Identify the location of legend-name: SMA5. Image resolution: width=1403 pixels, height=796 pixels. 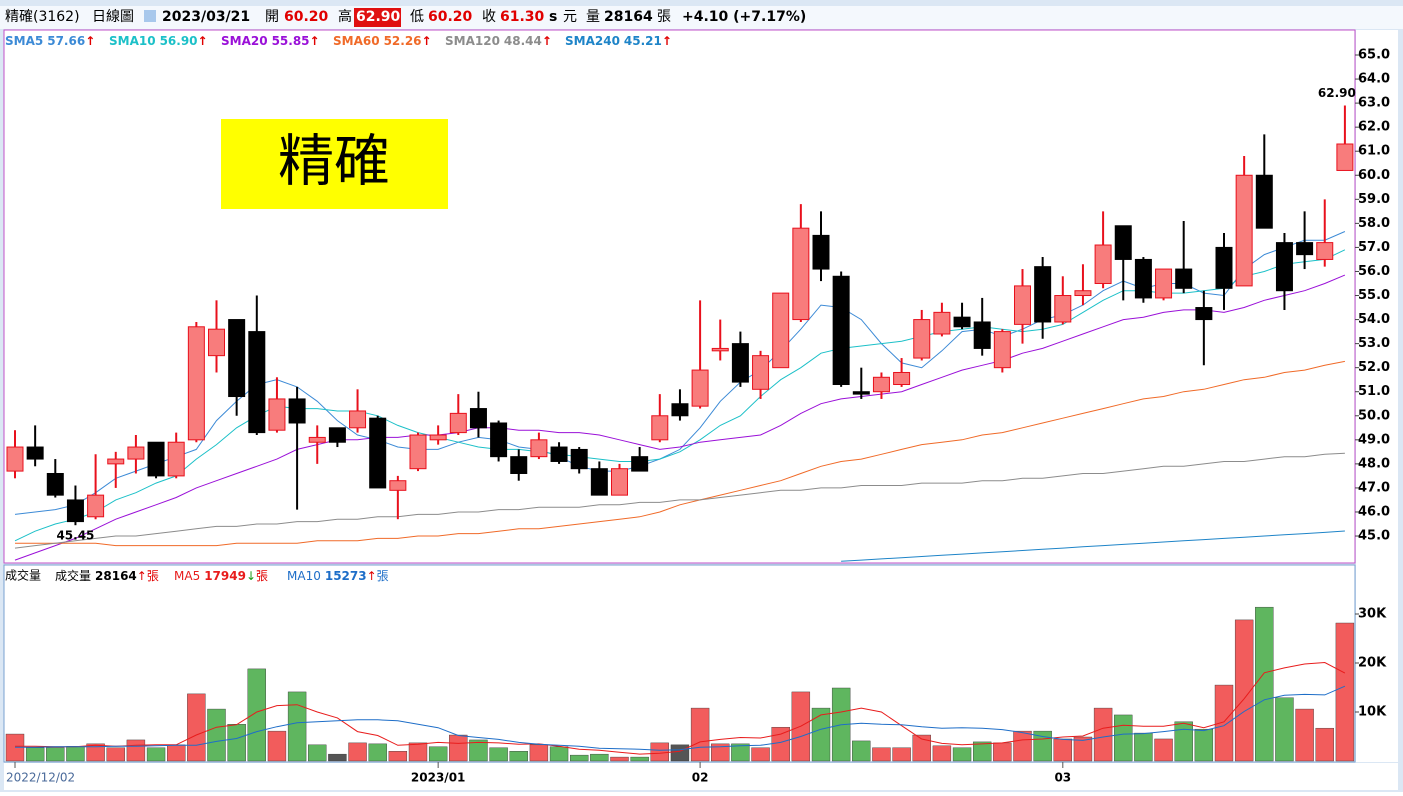
(24, 41).